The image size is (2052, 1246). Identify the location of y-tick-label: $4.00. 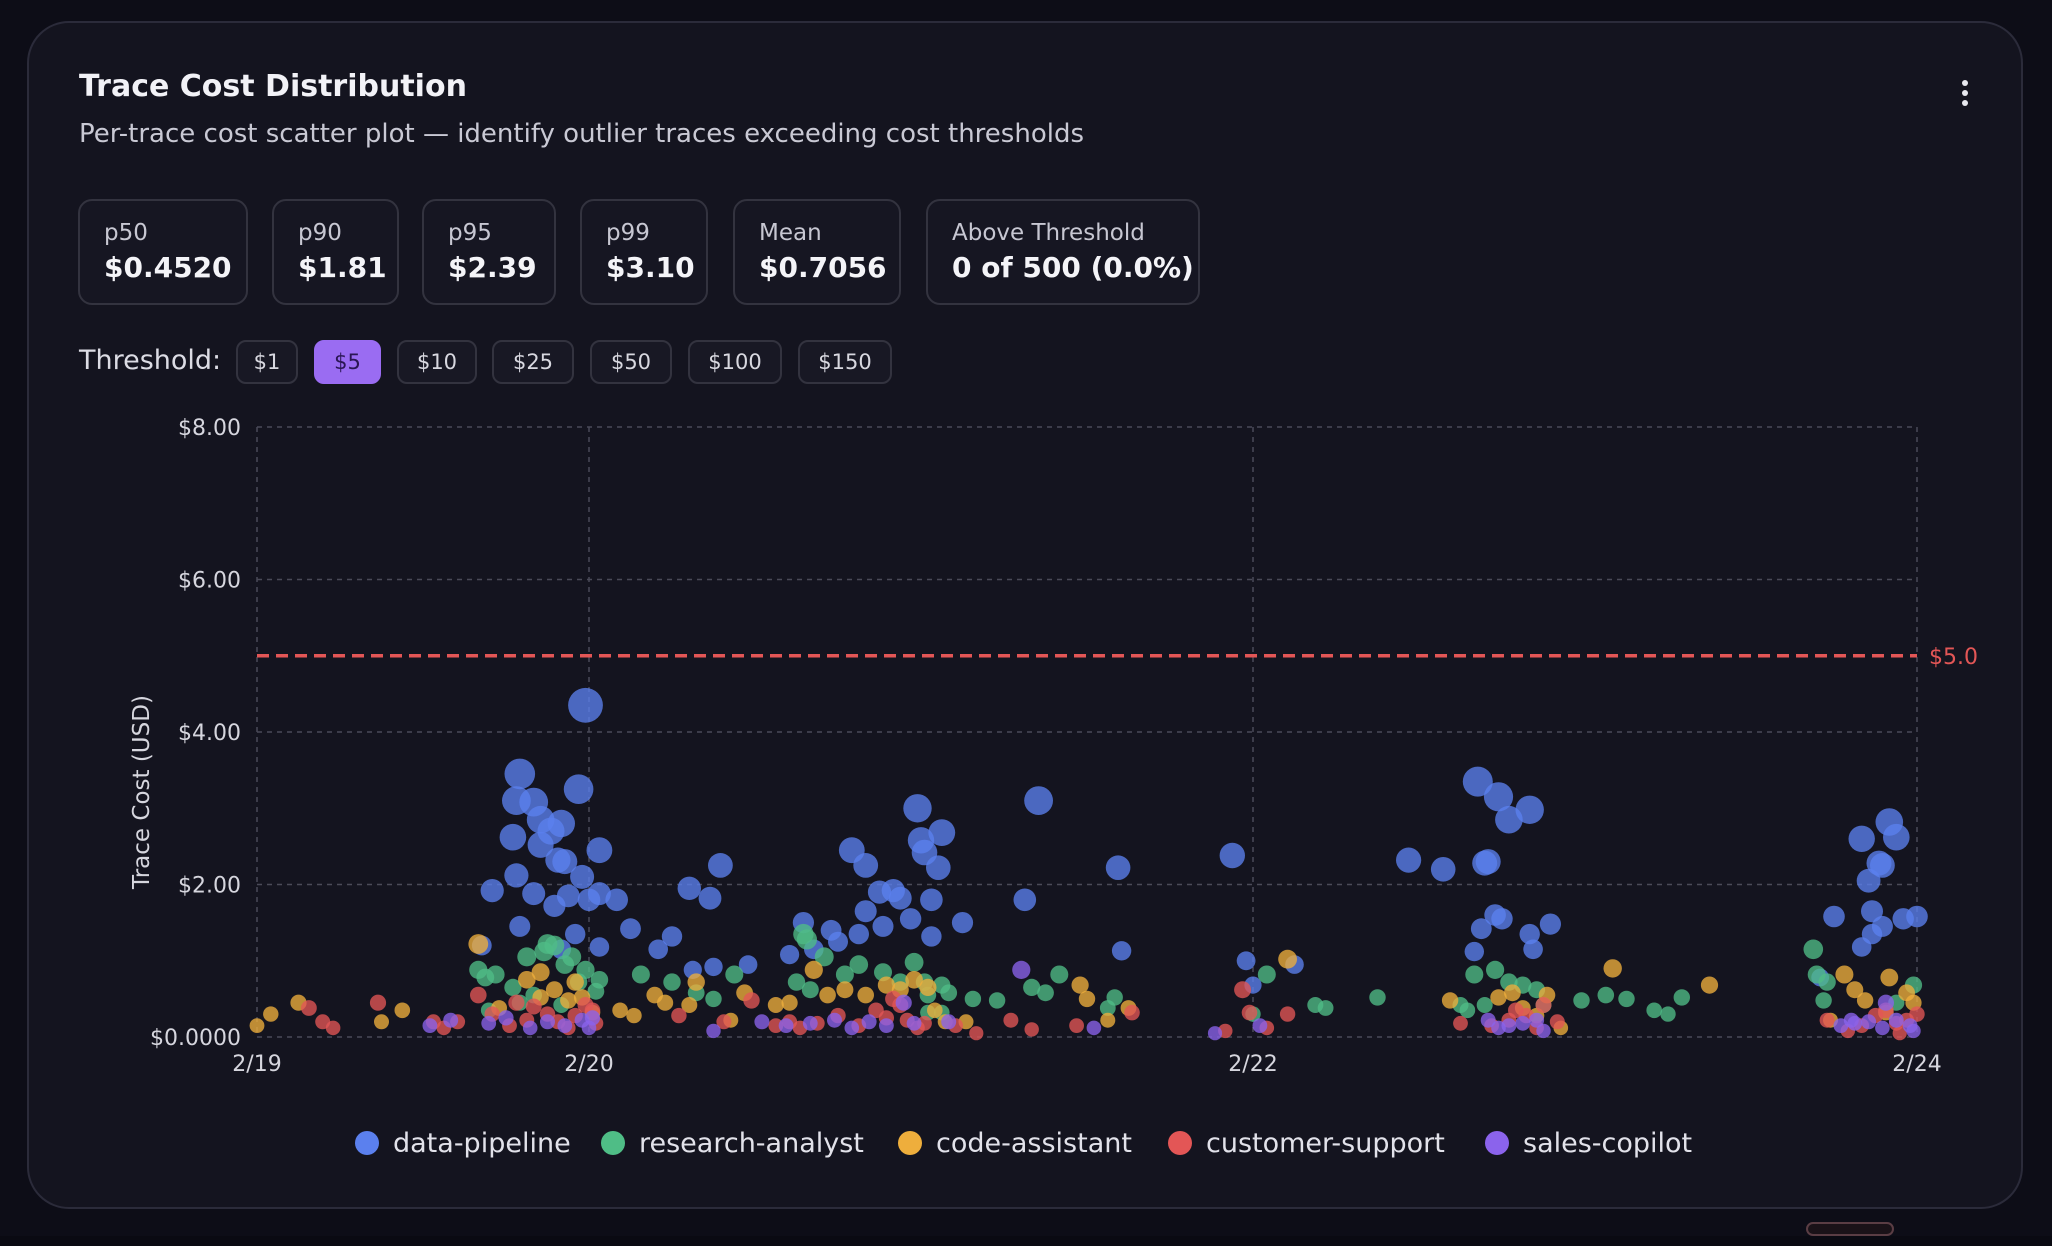
(209, 733).